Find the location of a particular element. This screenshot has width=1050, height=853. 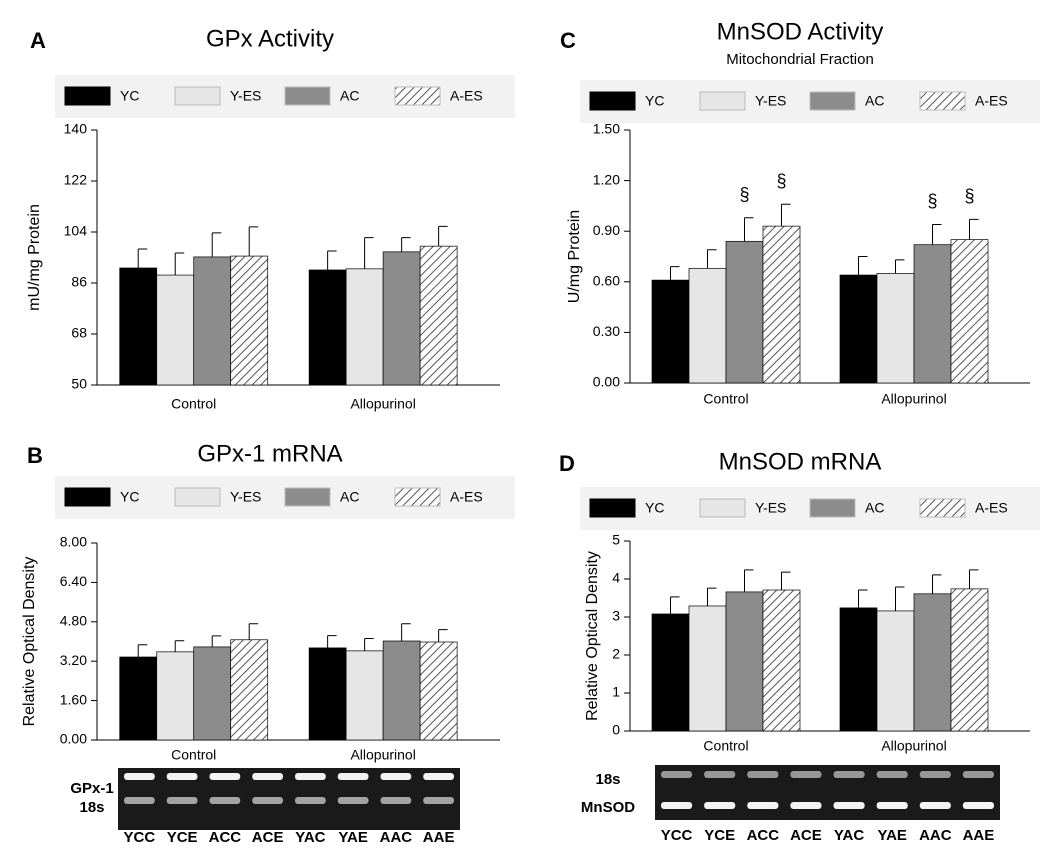

chart-title: MnSOD Activity is located at coordinates (800, 31).